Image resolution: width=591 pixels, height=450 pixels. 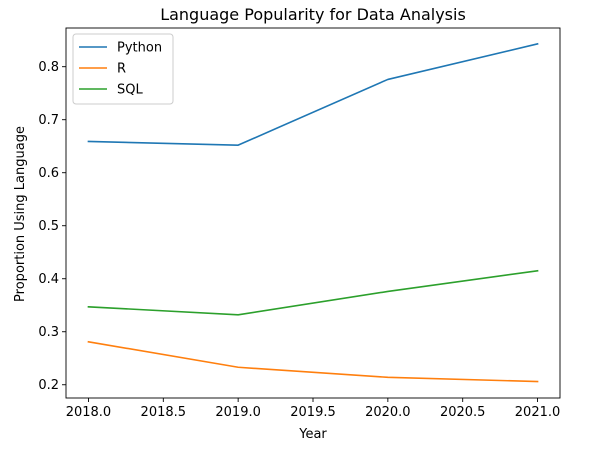 I want to click on legend-label-python: Python, so click(x=139, y=48).